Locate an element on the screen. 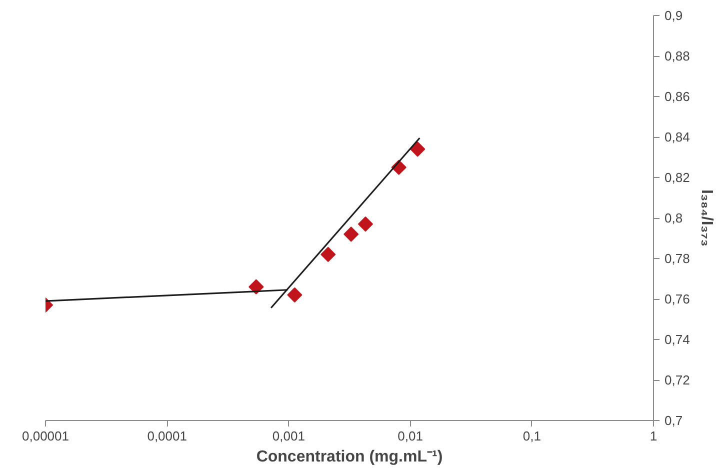 This screenshot has width=717, height=468. y-tick-label: 0,88 is located at coordinates (677, 56).